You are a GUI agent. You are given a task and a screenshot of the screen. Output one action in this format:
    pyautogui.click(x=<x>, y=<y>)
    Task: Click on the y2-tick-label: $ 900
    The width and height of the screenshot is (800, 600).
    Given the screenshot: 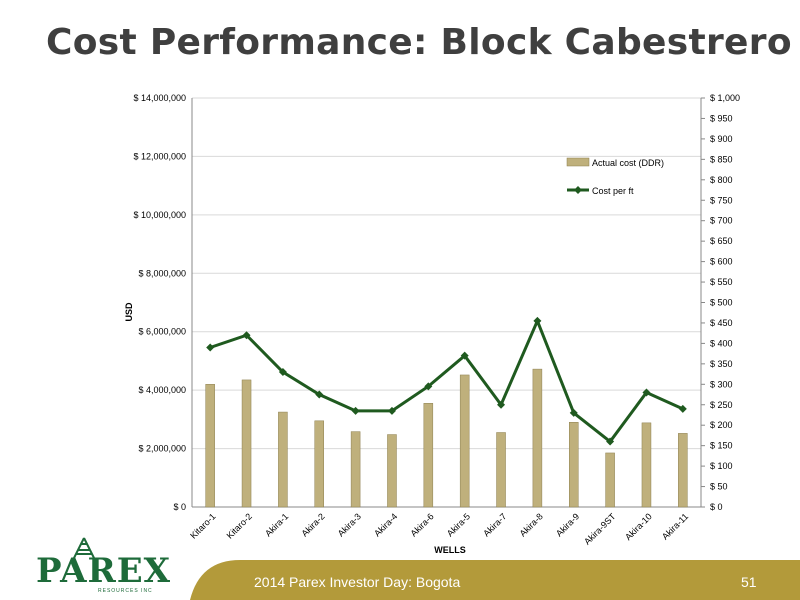 What is the action you would take?
    pyautogui.click(x=721, y=139)
    